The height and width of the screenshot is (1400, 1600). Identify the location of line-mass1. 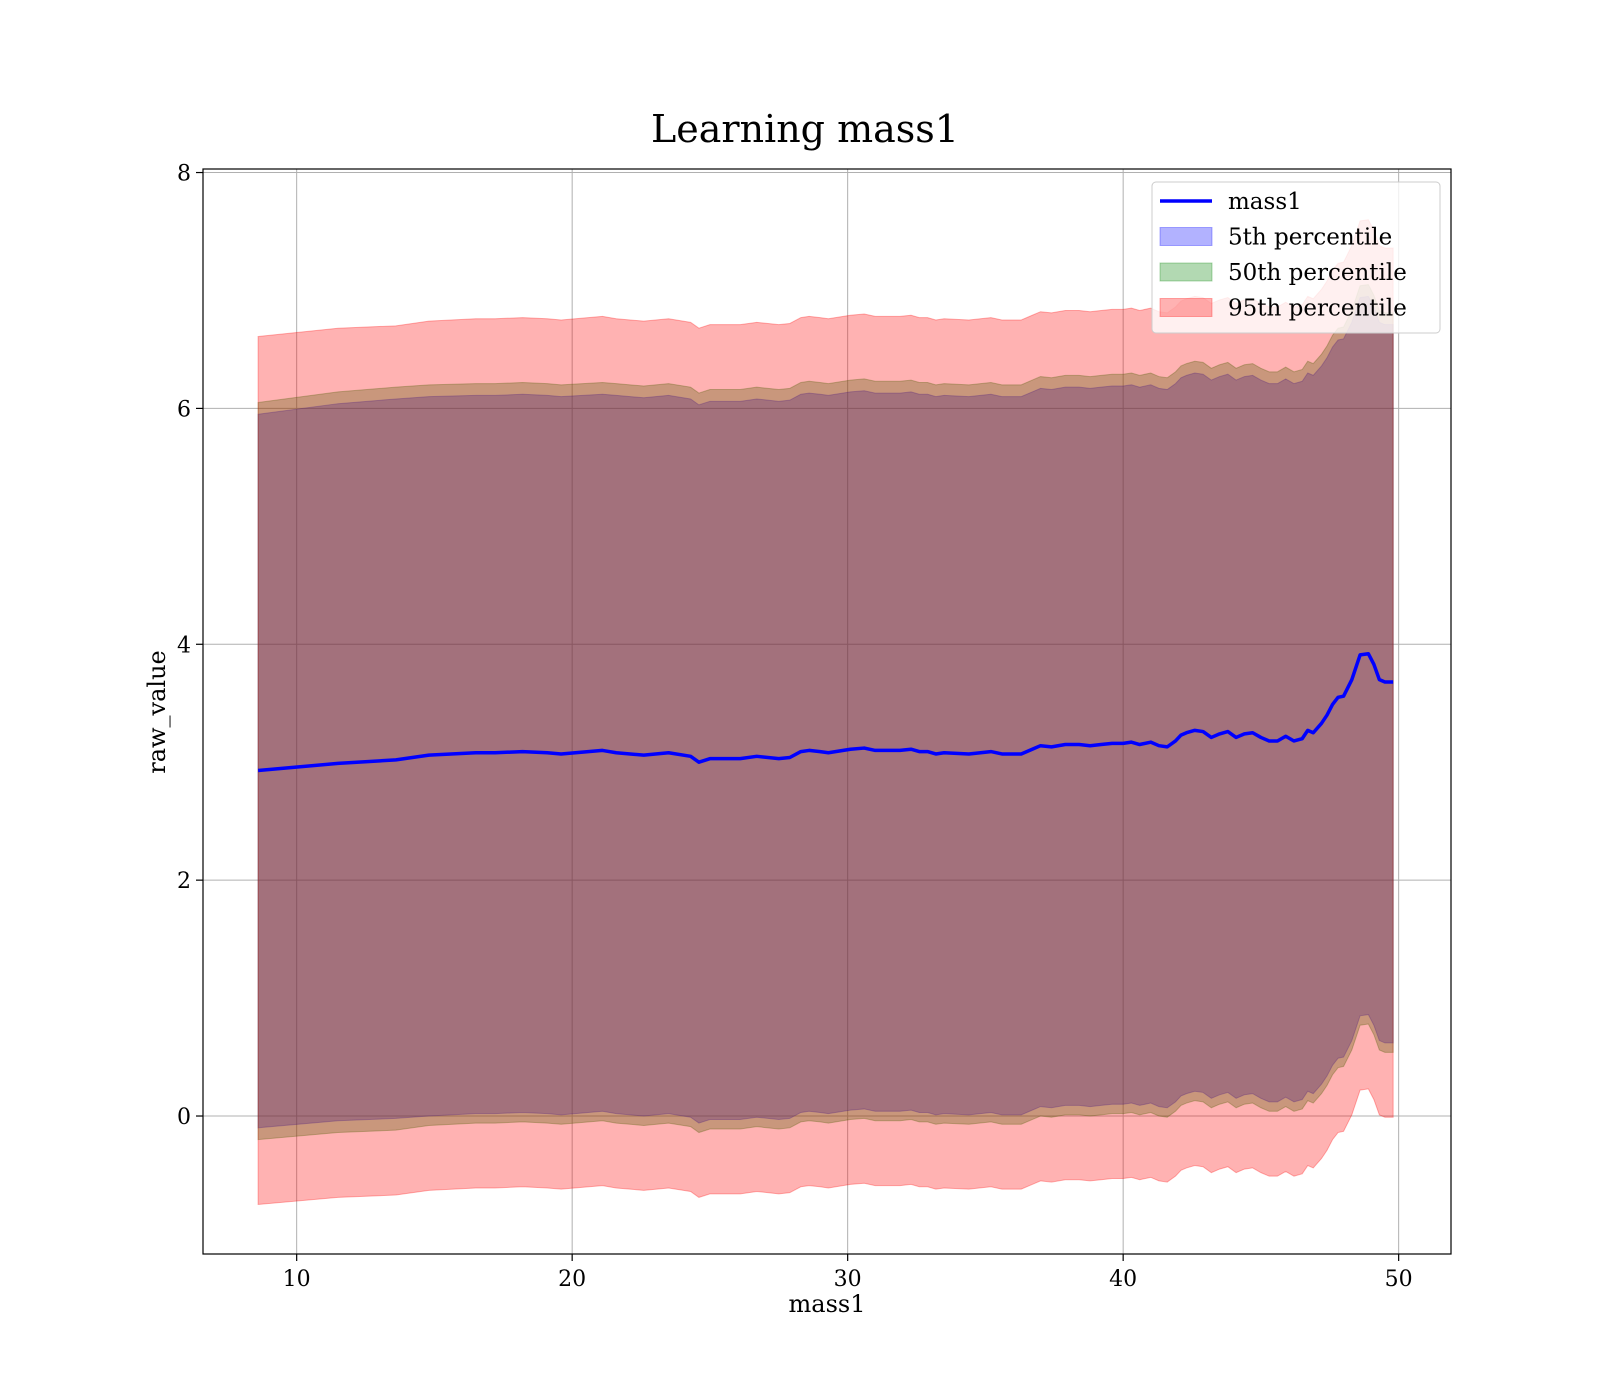
(825, 712).